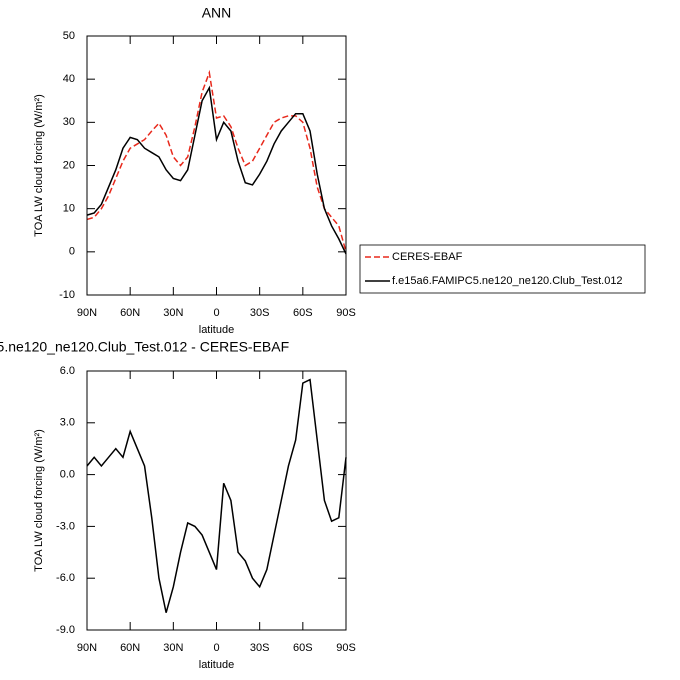 The height and width of the screenshot is (680, 680). I want to click on y-tick-label: 50, so click(69, 36).